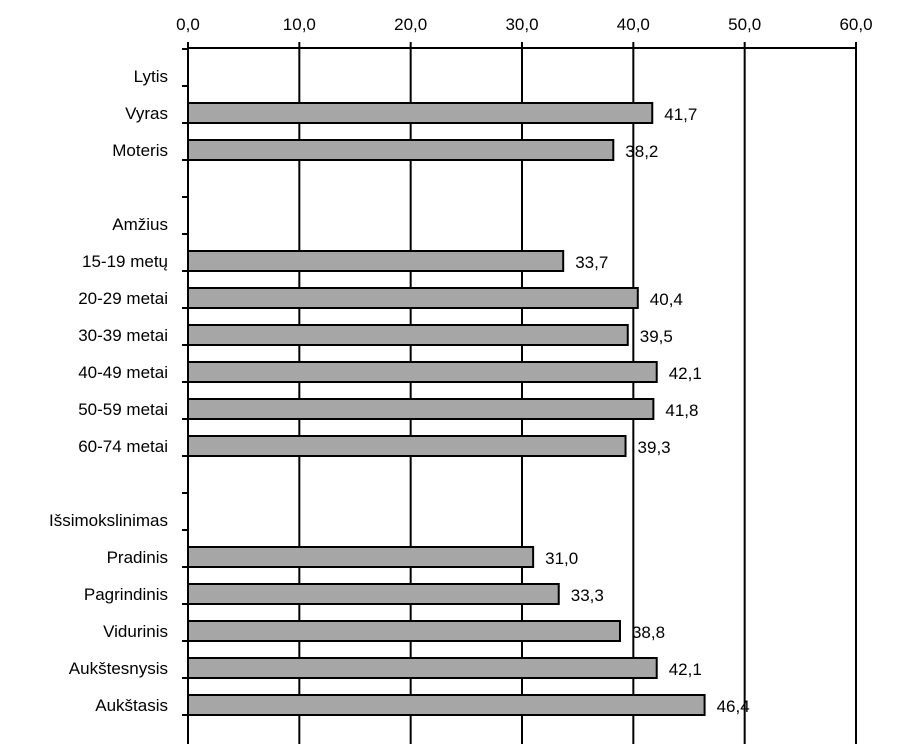 The width and height of the screenshot is (897, 744). What do you see at coordinates (656, 336) in the screenshot?
I see `data-label: 39,5` at bounding box center [656, 336].